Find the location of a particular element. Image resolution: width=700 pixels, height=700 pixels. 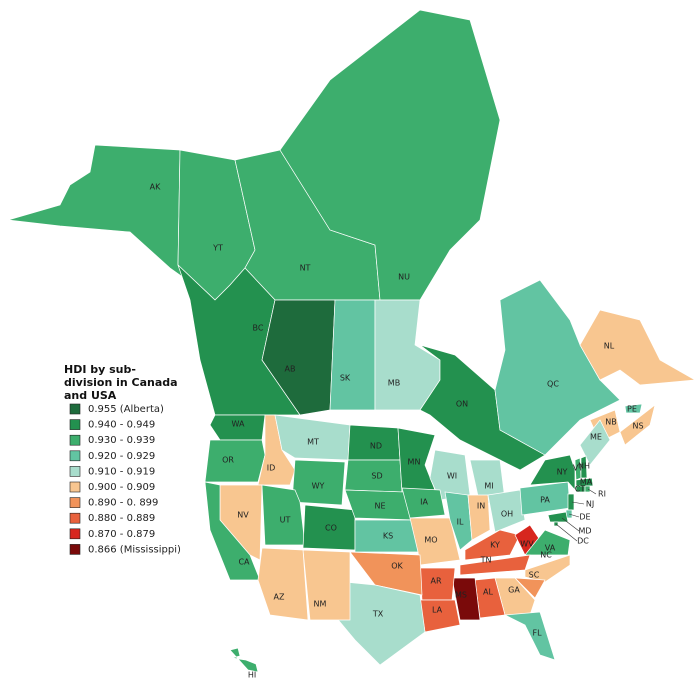

region-label: MD is located at coordinates (584, 531).